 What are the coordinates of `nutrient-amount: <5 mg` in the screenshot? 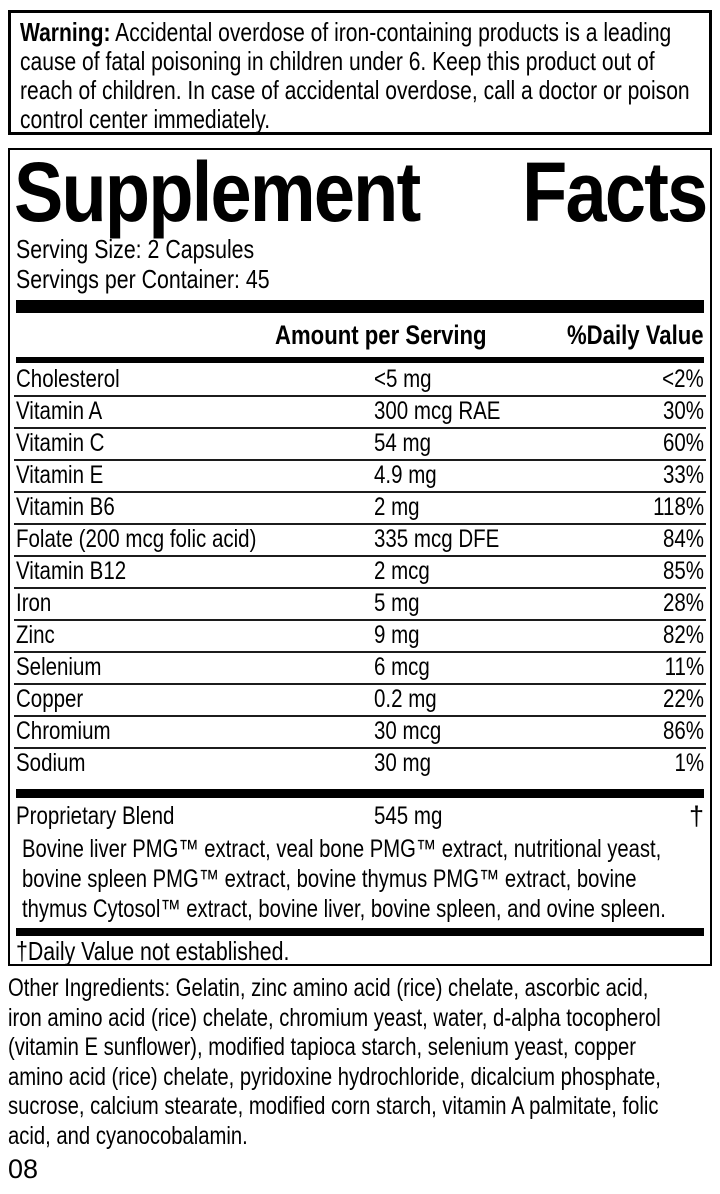 It's located at (403, 379).